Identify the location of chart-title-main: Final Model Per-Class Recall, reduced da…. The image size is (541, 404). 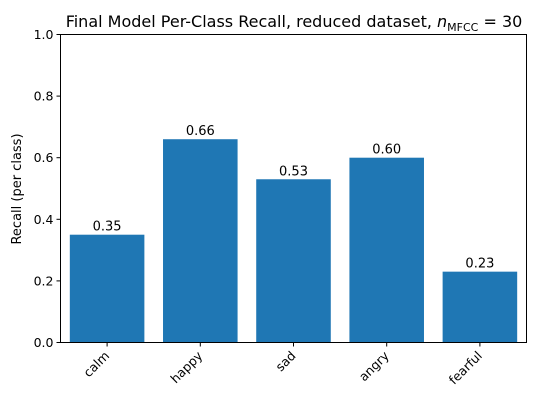
(251, 21).